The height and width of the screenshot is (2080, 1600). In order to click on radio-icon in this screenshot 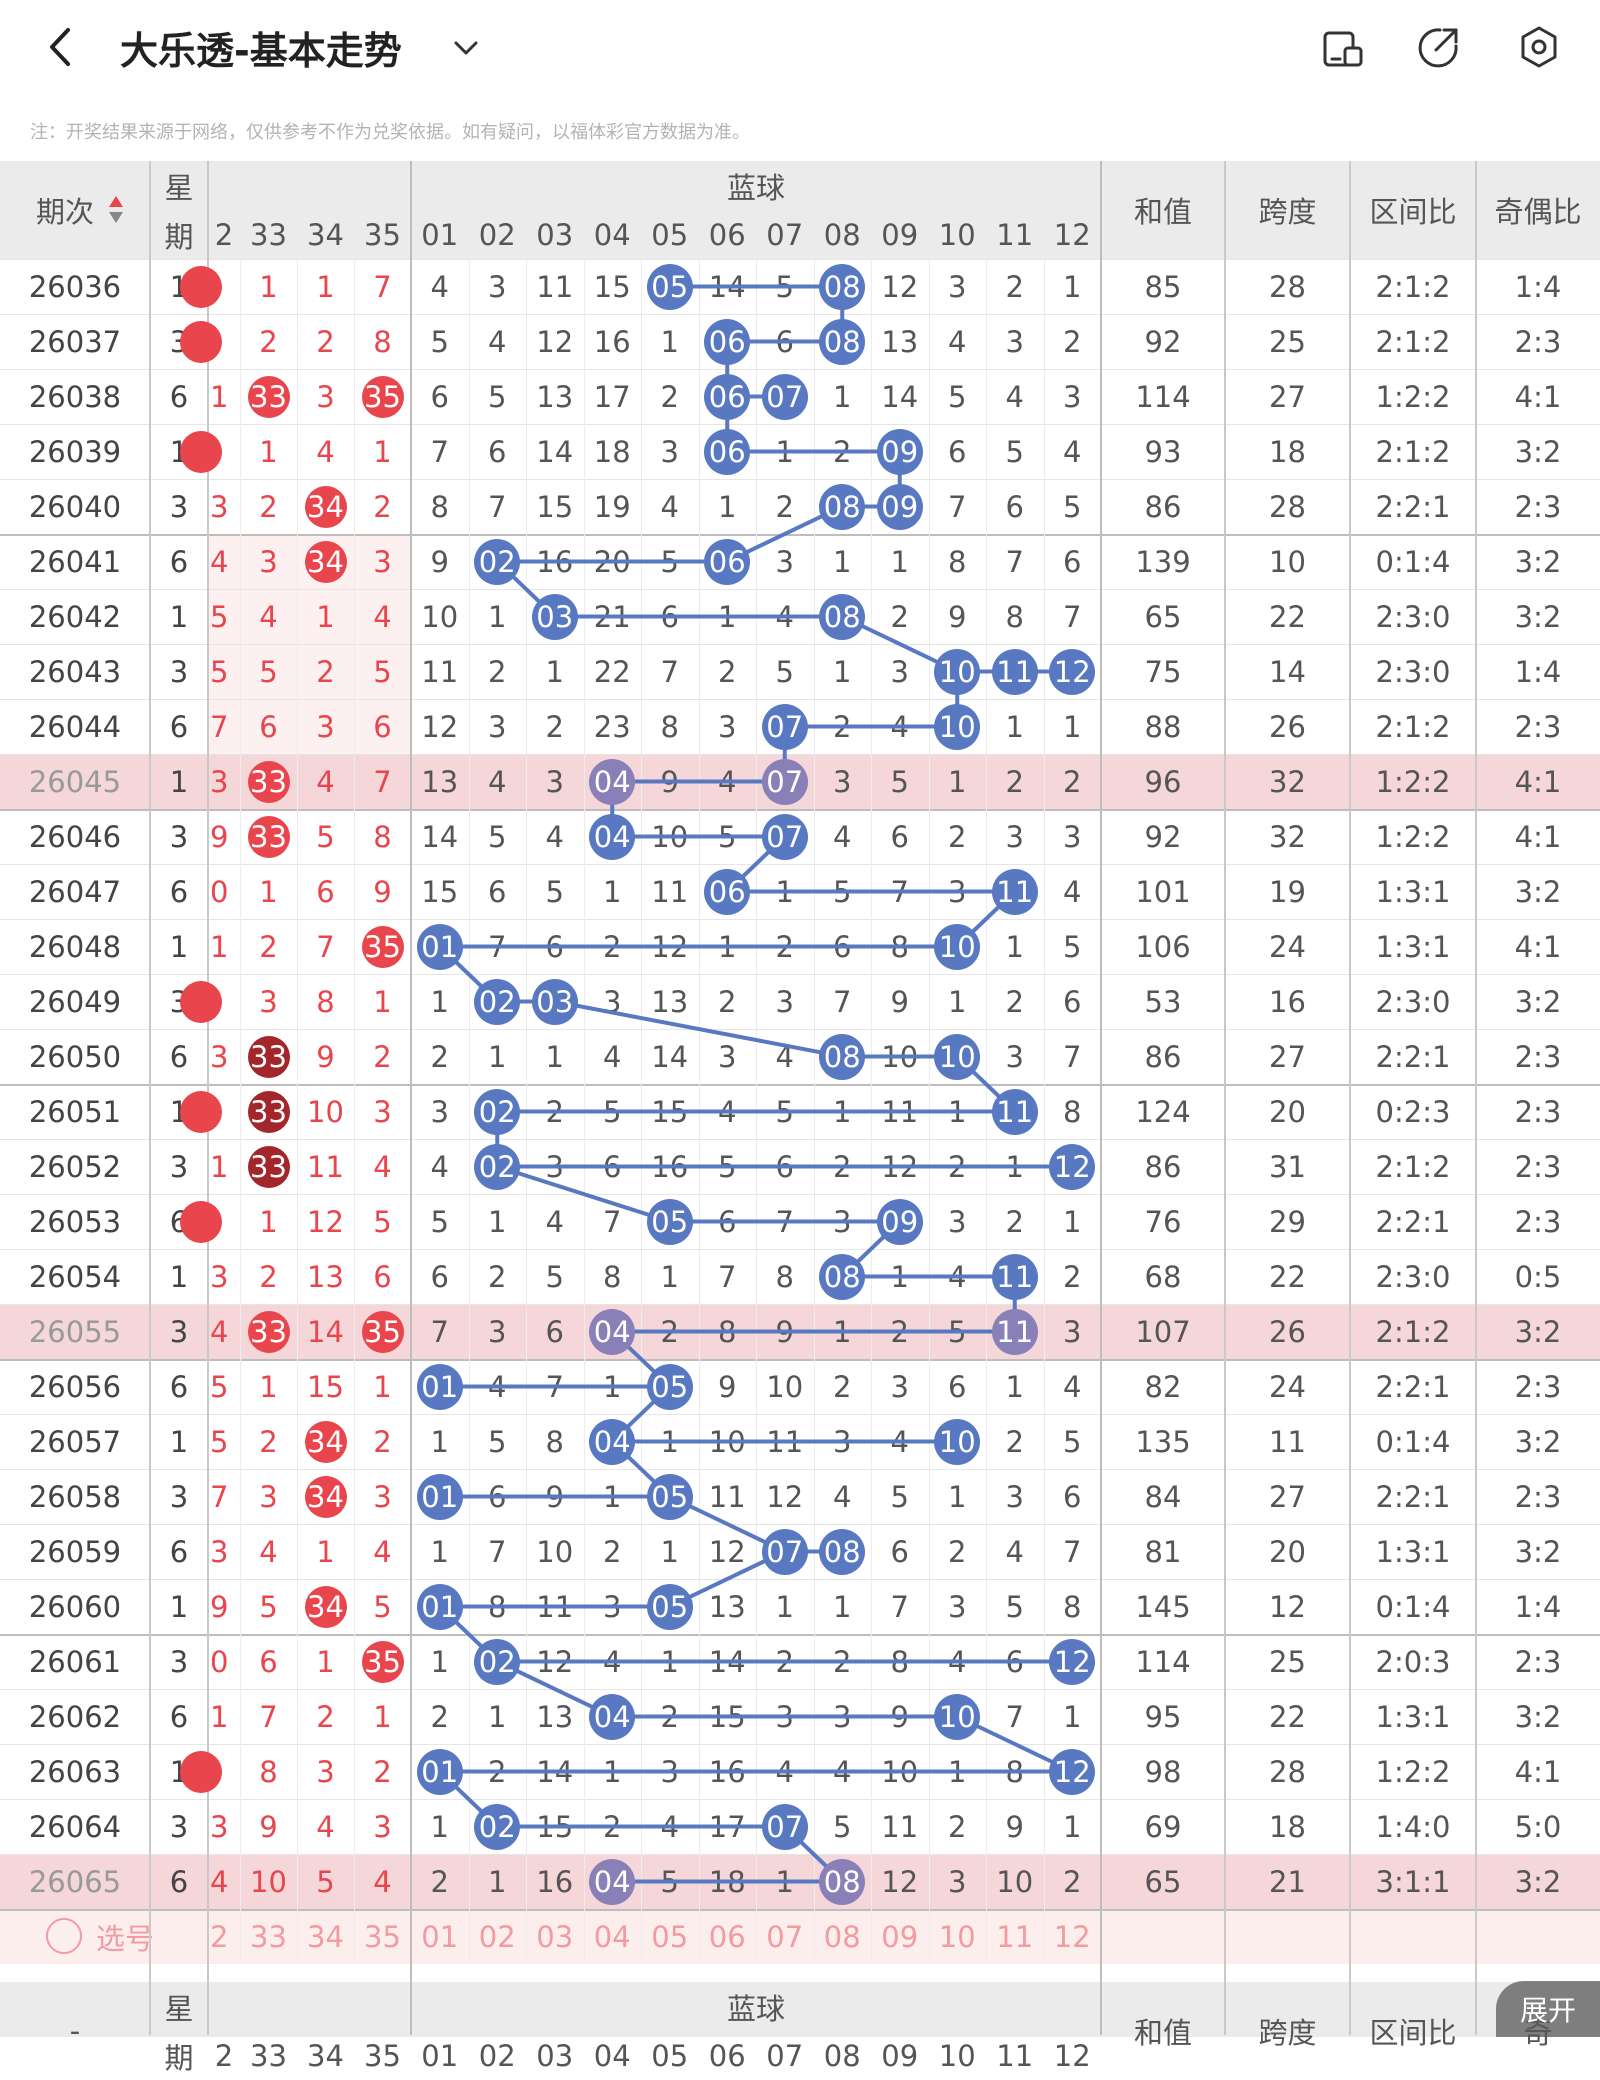, I will do `click(64, 1936)`.